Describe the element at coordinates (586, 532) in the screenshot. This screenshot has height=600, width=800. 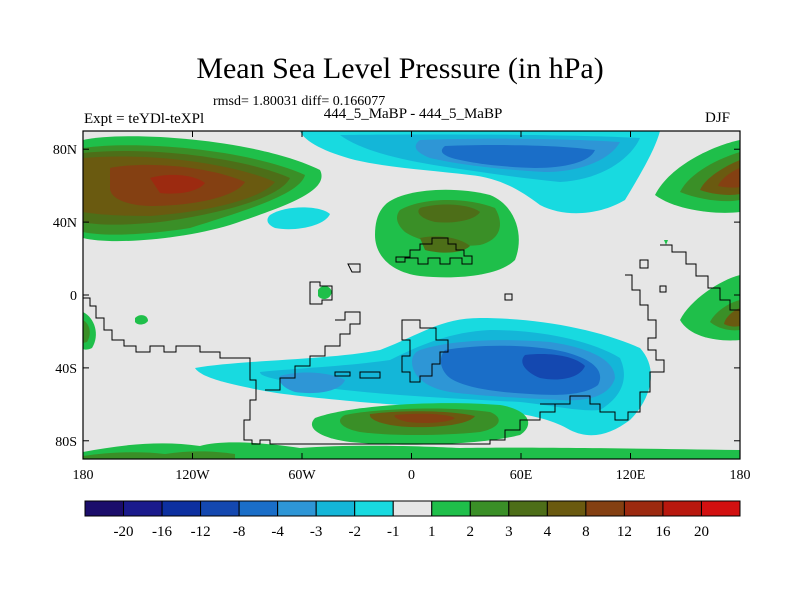
I see `colorbar-label: 8` at that location.